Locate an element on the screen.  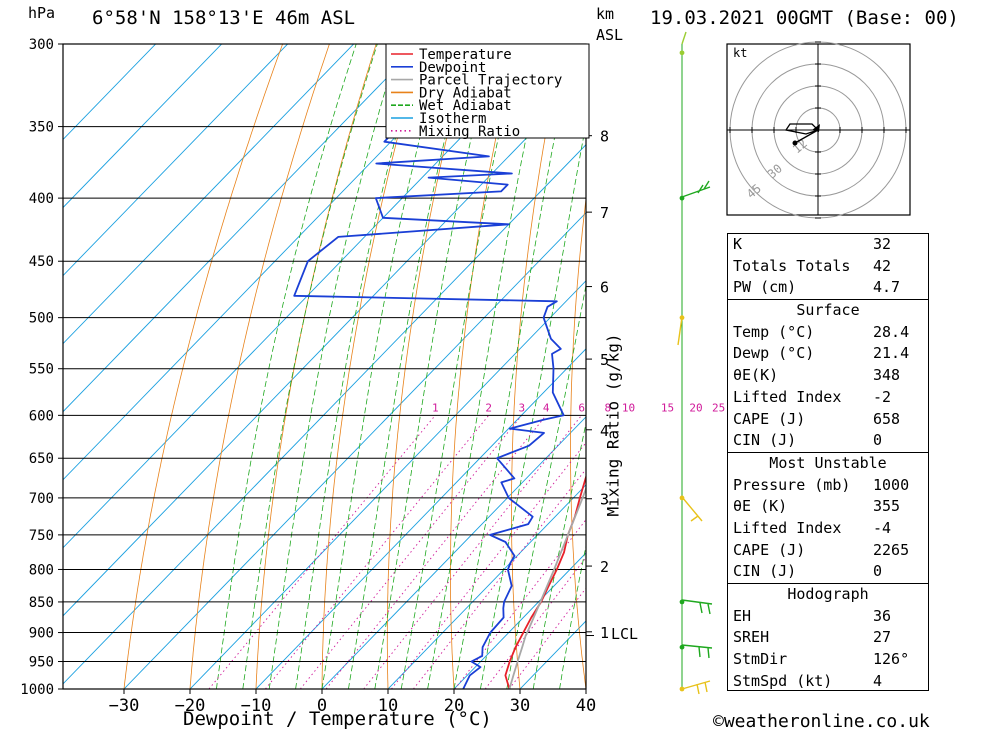
mu-cape-value: 2265 is located at coordinates (891, 549).